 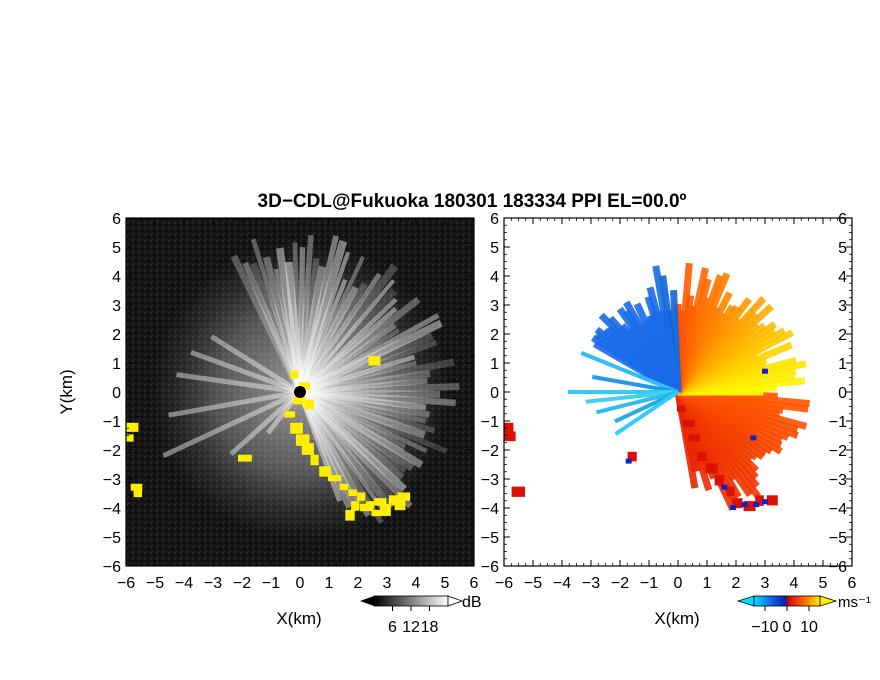 I want to click on velocity-colorbar-unit: ms⁻¹, so click(x=854, y=602).